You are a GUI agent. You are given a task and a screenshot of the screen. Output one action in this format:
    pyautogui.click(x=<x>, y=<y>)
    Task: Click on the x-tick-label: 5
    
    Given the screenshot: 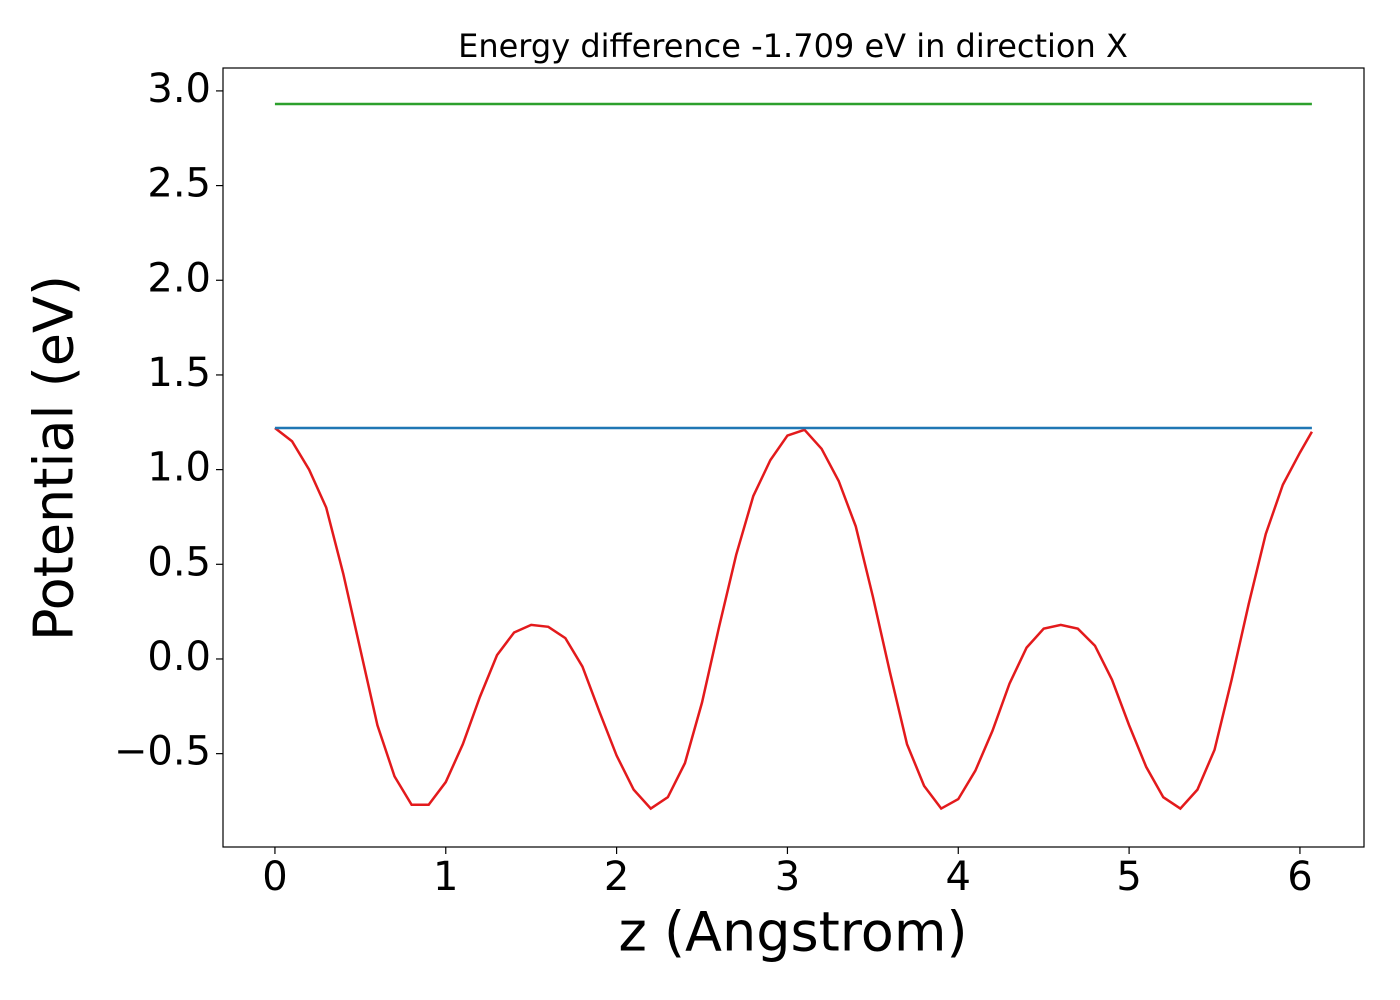 What is the action you would take?
    pyautogui.click(x=1128, y=877)
    